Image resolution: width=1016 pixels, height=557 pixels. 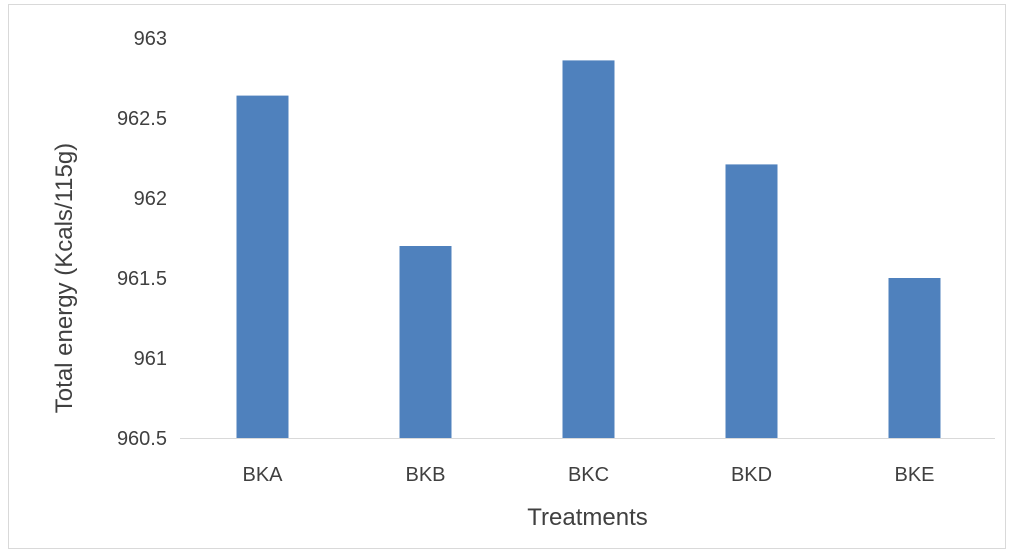 I want to click on y-tick-label: 962, so click(x=150, y=199).